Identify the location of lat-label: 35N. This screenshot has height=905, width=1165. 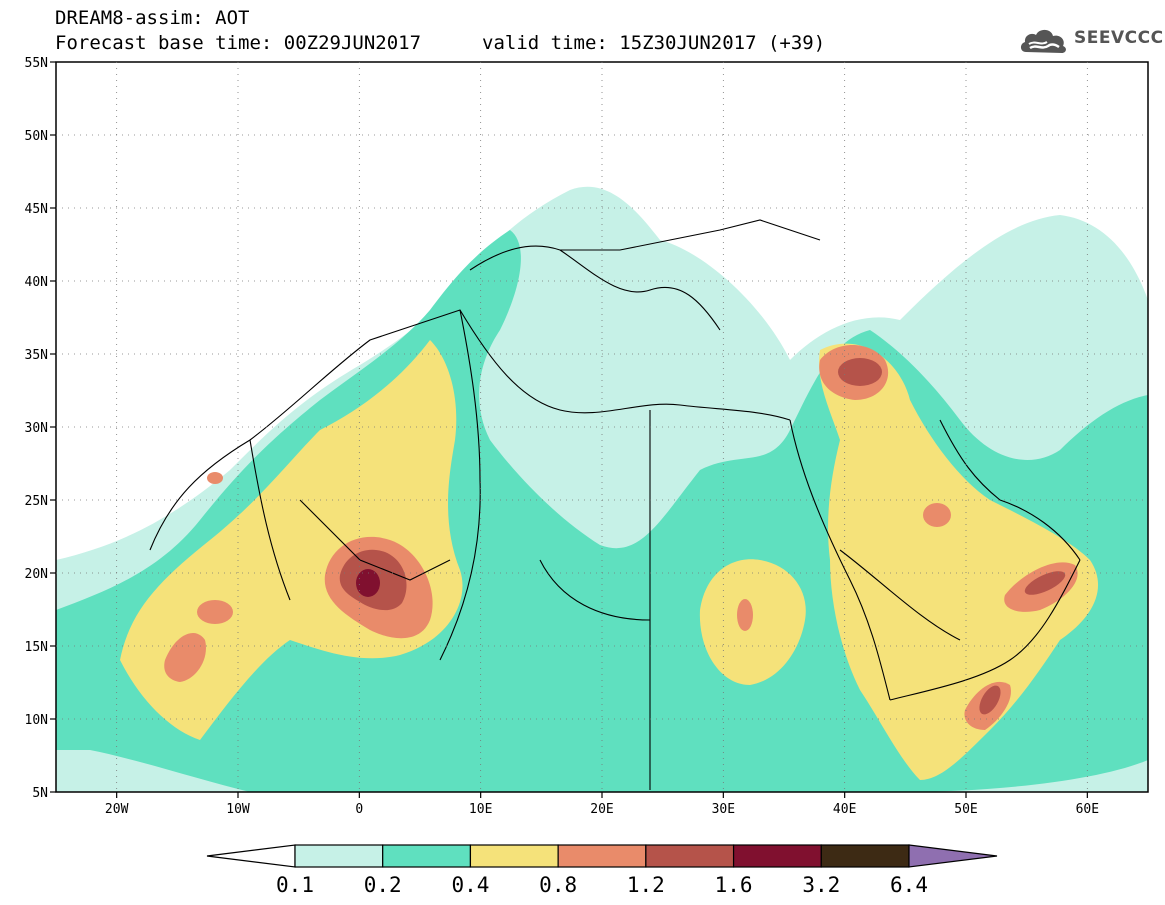
(36, 355).